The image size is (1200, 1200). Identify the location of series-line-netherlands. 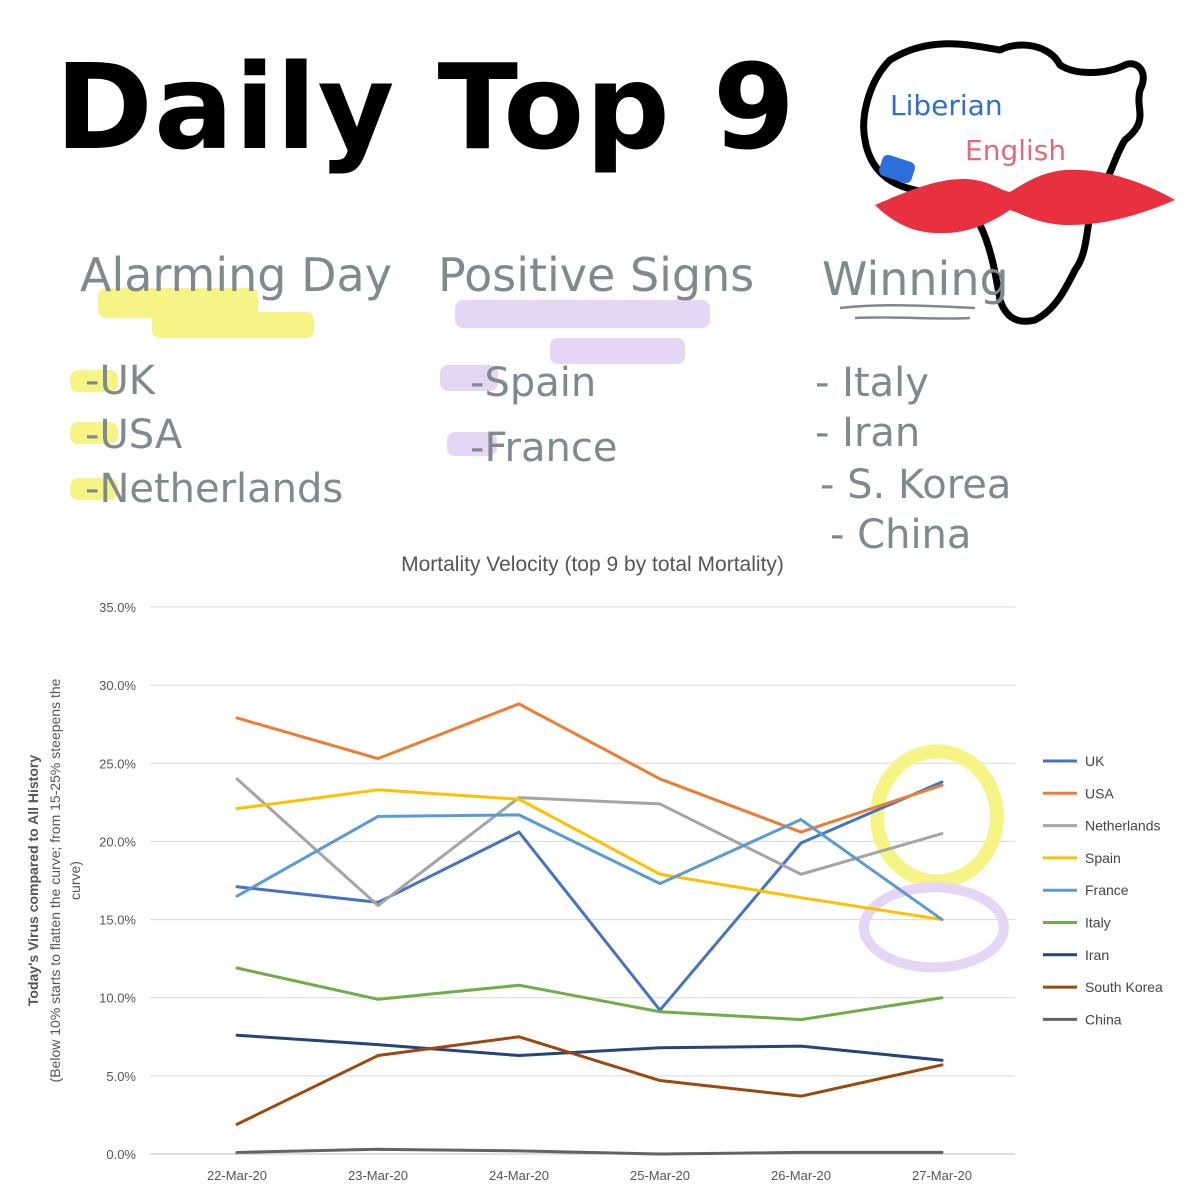
(589, 842).